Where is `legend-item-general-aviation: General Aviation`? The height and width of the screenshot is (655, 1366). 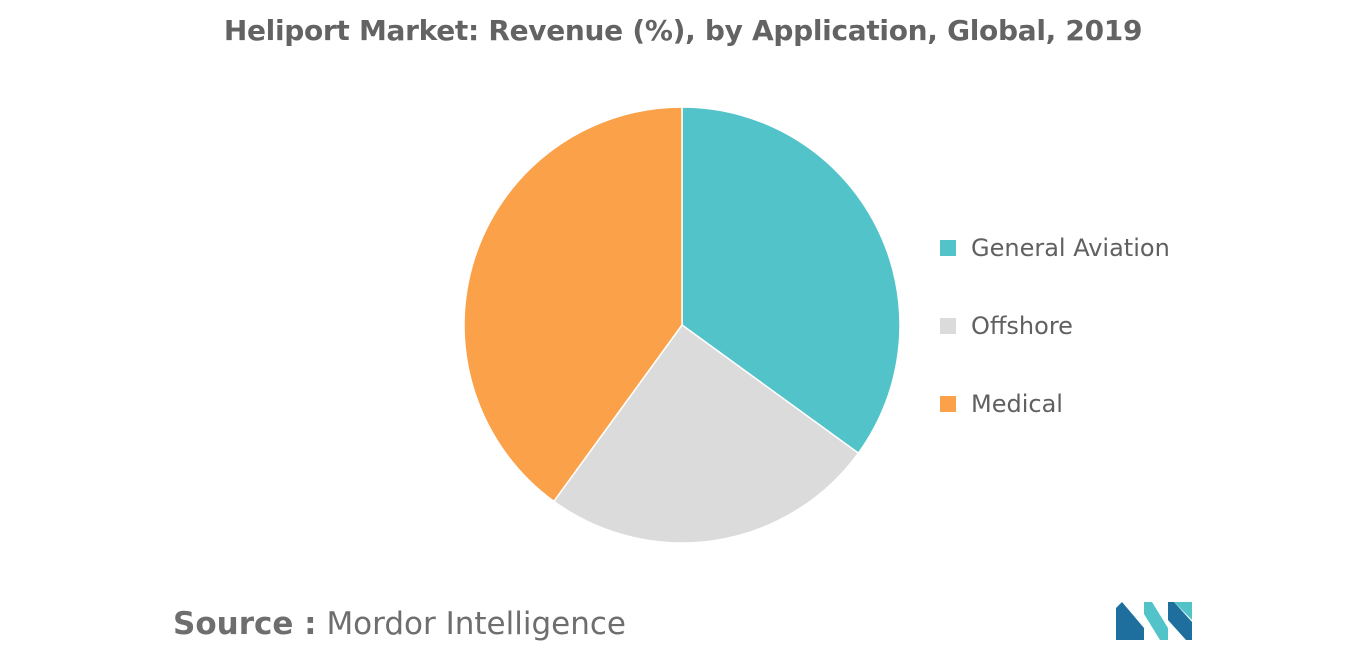
legend-item-general-aviation: General Aviation is located at coordinates (1055, 248).